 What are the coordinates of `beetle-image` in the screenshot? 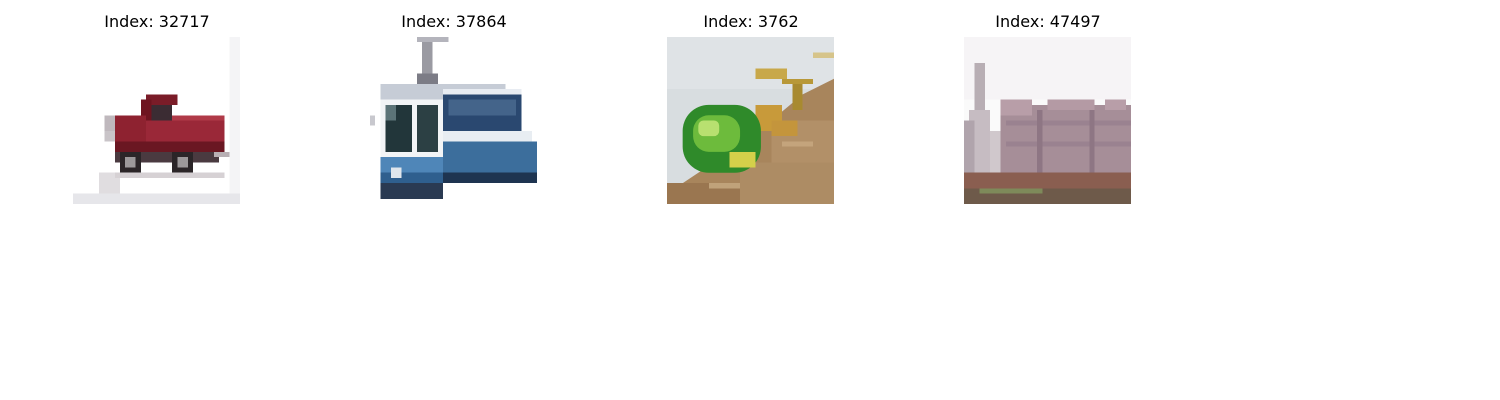 It's located at (750, 120).